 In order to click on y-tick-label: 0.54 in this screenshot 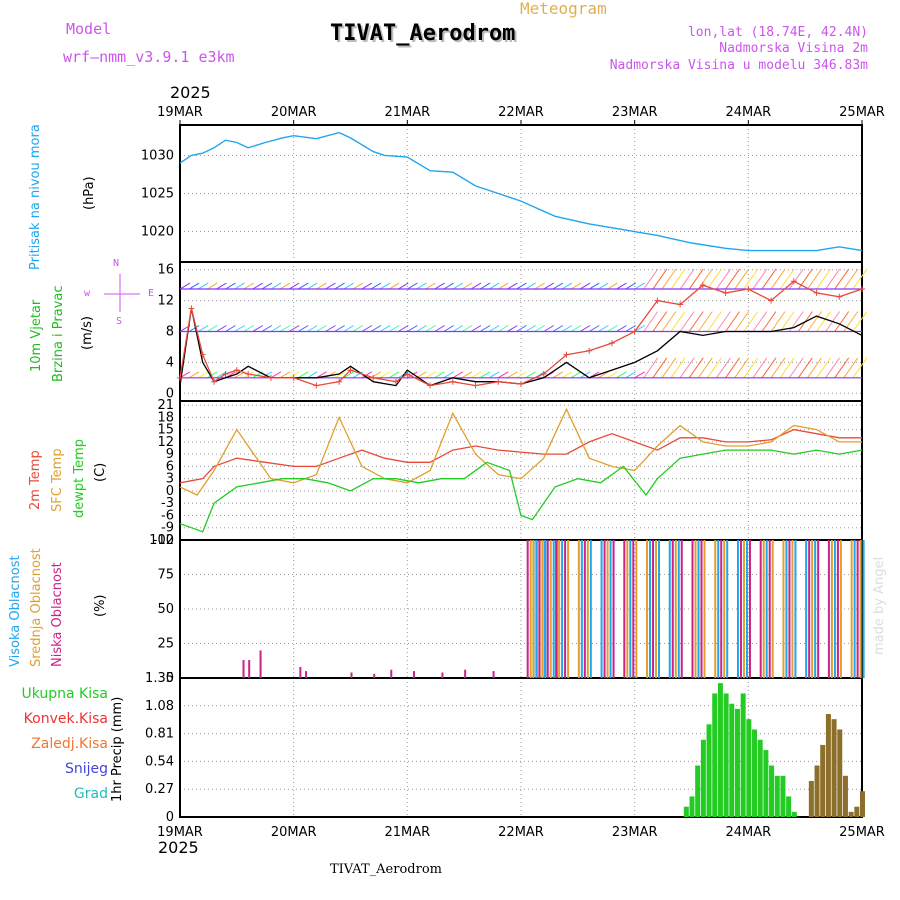, I will do `click(159, 761)`.